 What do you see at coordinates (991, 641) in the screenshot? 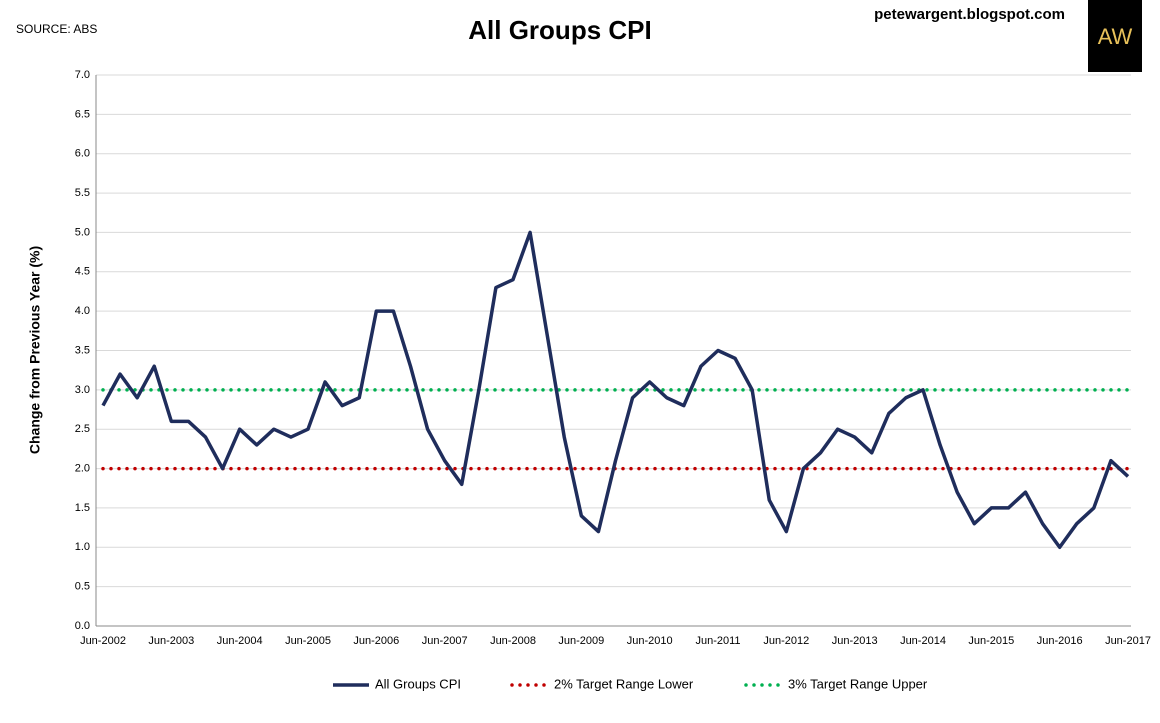
I see `x-tick-label: Jun-2015` at bounding box center [991, 641].